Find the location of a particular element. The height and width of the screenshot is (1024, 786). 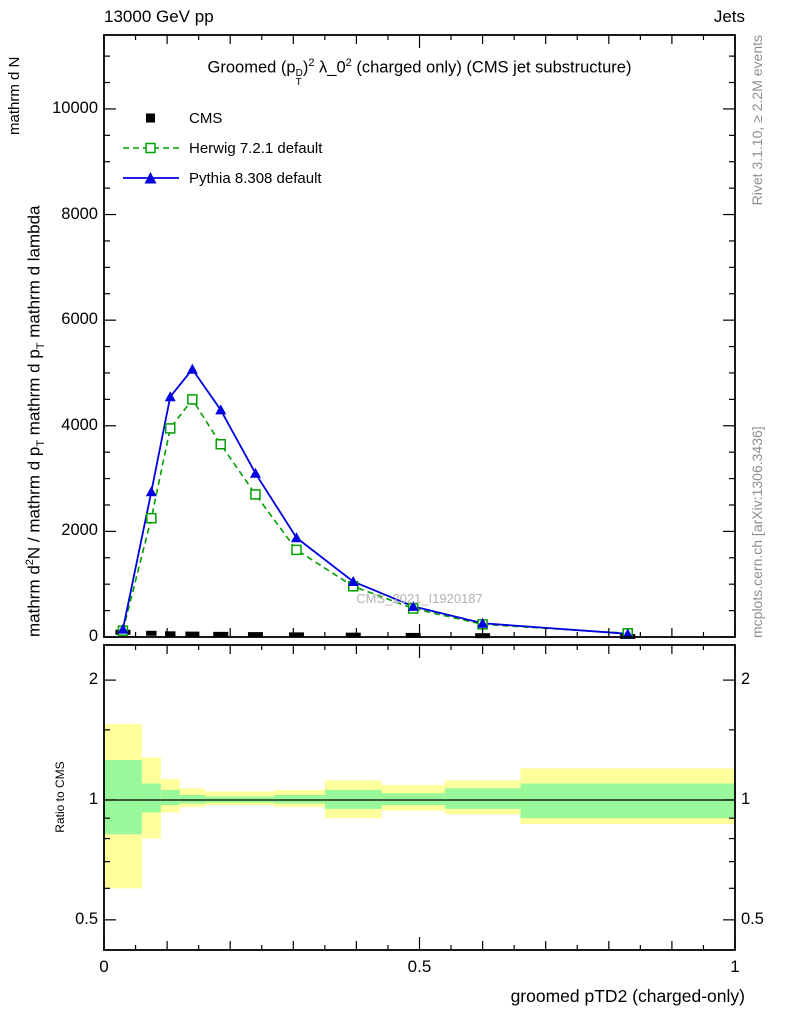

herwig-curve is located at coordinates (375, 516).